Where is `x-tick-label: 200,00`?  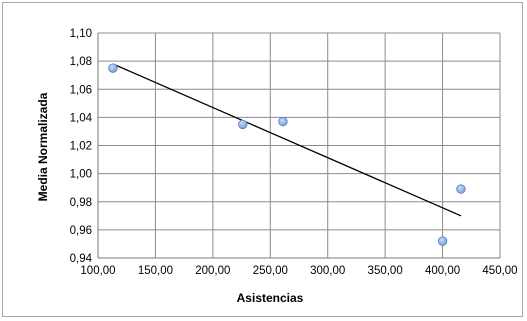
x-tick-label: 200,00 is located at coordinates (212, 271).